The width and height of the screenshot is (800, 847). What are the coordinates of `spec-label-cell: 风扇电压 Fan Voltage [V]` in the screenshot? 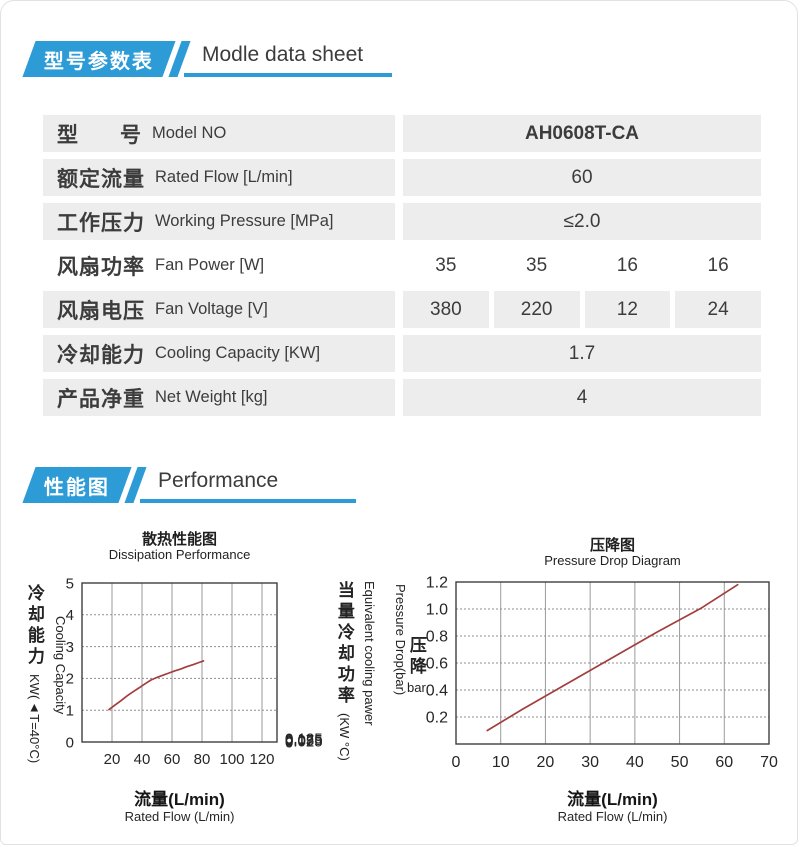 It's located at (219, 309).